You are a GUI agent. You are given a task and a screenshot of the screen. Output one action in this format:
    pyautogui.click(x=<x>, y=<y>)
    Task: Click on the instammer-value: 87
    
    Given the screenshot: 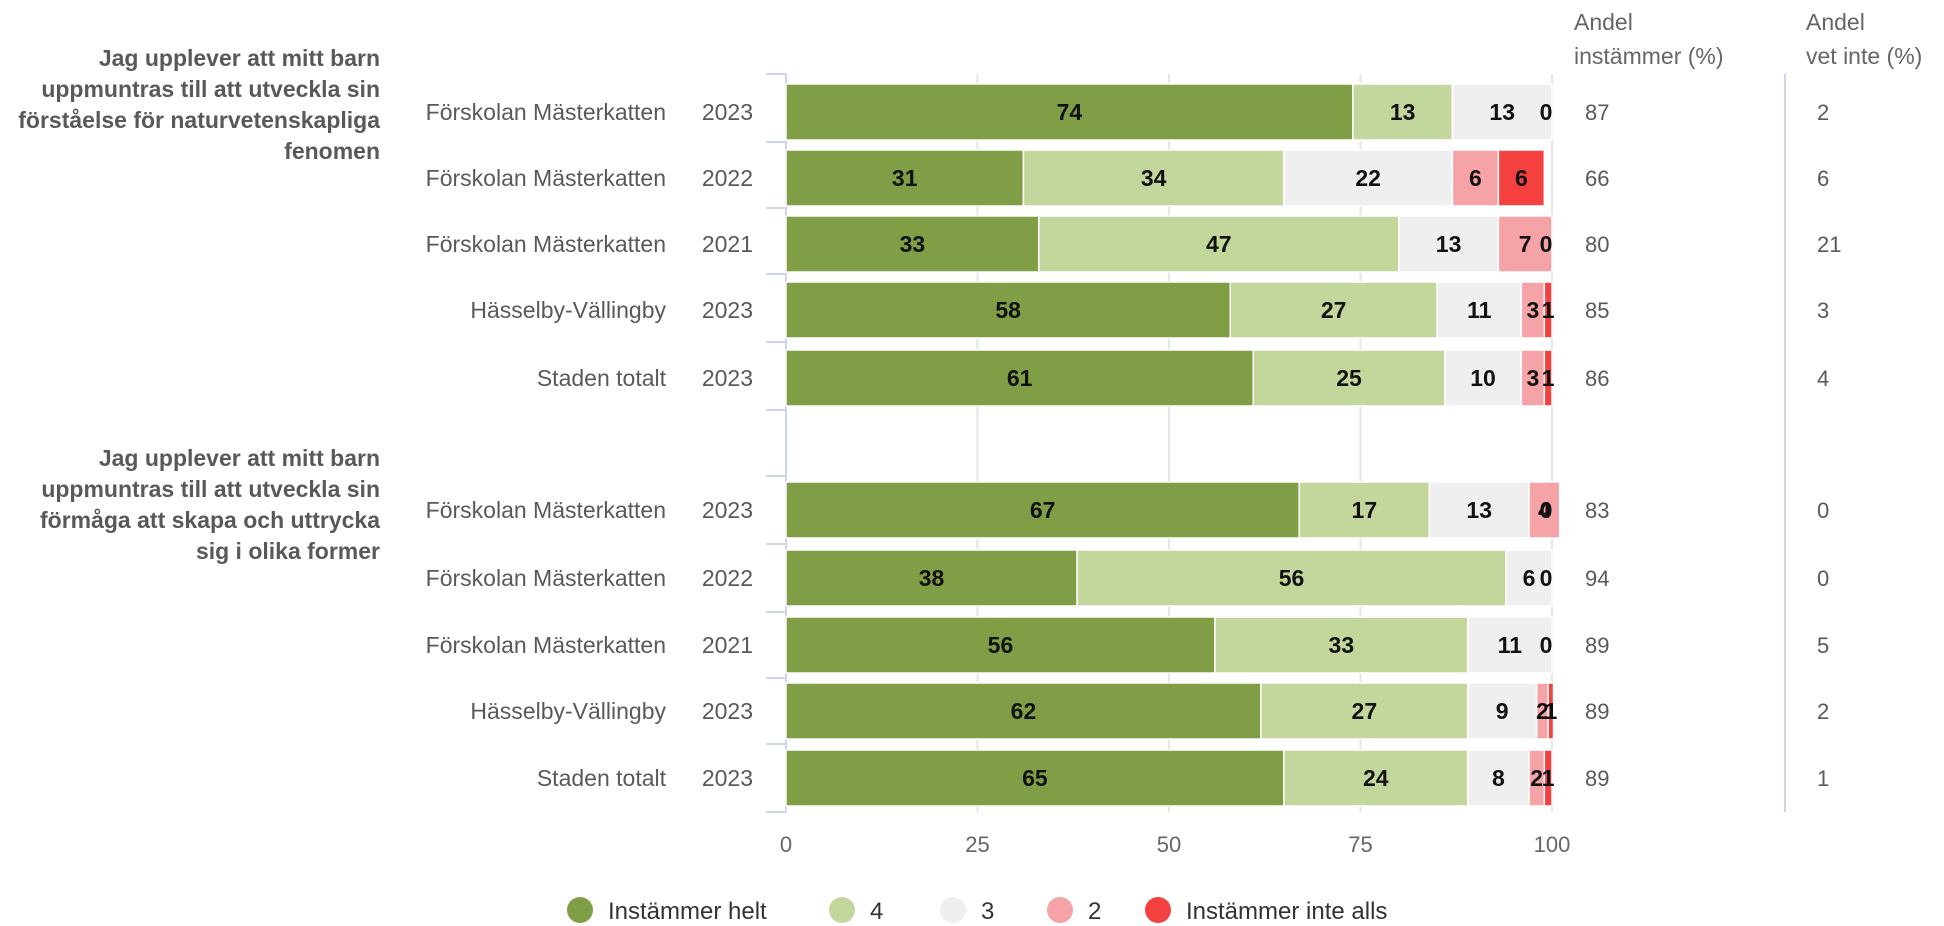 What is the action you would take?
    pyautogui.click(x=1597, y=112)
    